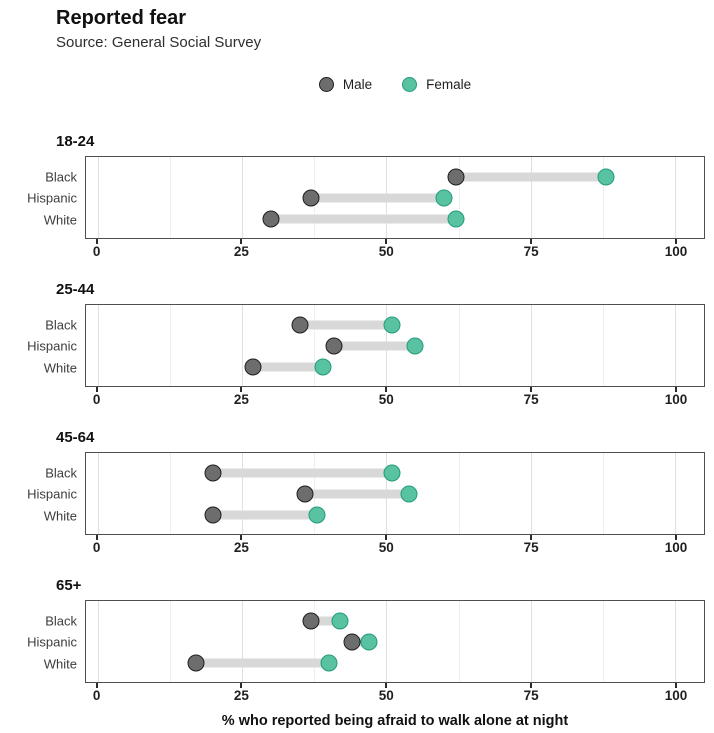  Describe the element at coordinates (52, 642) in the screenshot. I see `category-label: Hispanic` at that location.